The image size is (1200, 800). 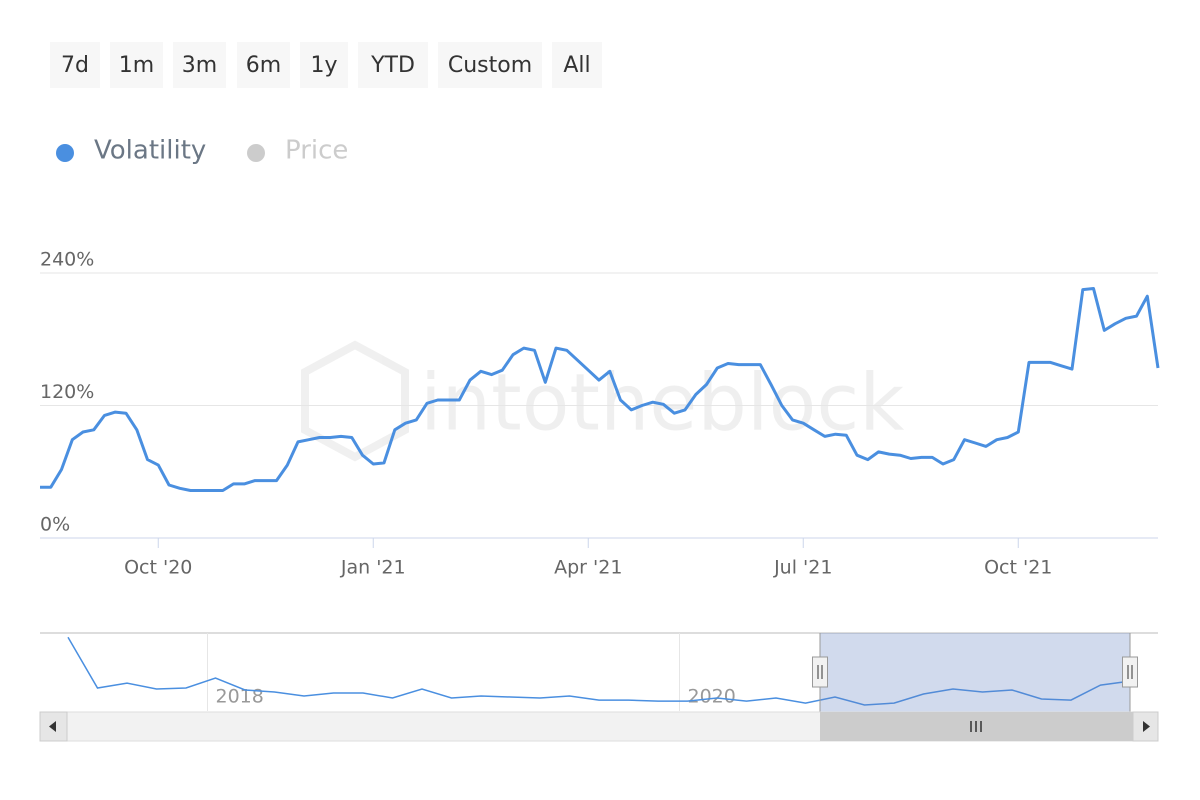 I want to click on range-button-label: 7d, so click(x=75, y=65).